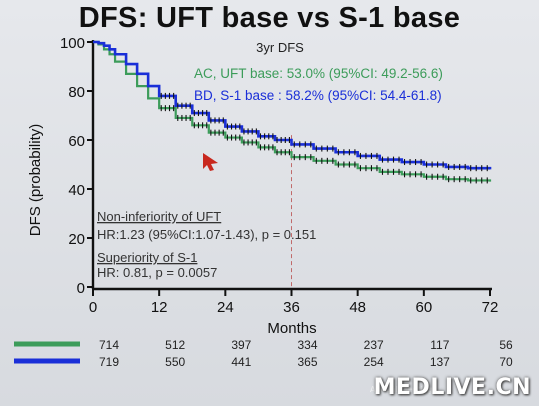 The height and width of the screenshot is (406, 539). What do you see at coordinates (318, 73) in the screenshot?
I see `legend-green: AC, UFT base: 53.0% (95%CI: 49.2-56.6)` at bounding box center [318, 73].